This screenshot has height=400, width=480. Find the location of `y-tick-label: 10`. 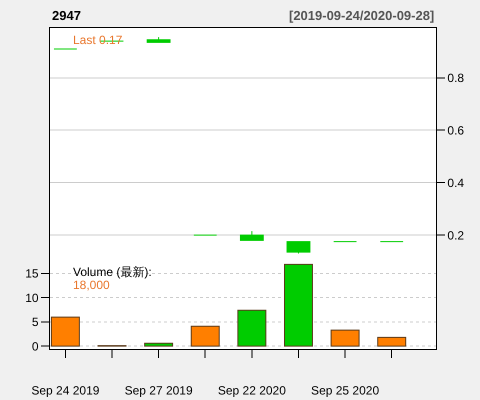

y-tick-label: 10 is located at coordinates (32, 297).